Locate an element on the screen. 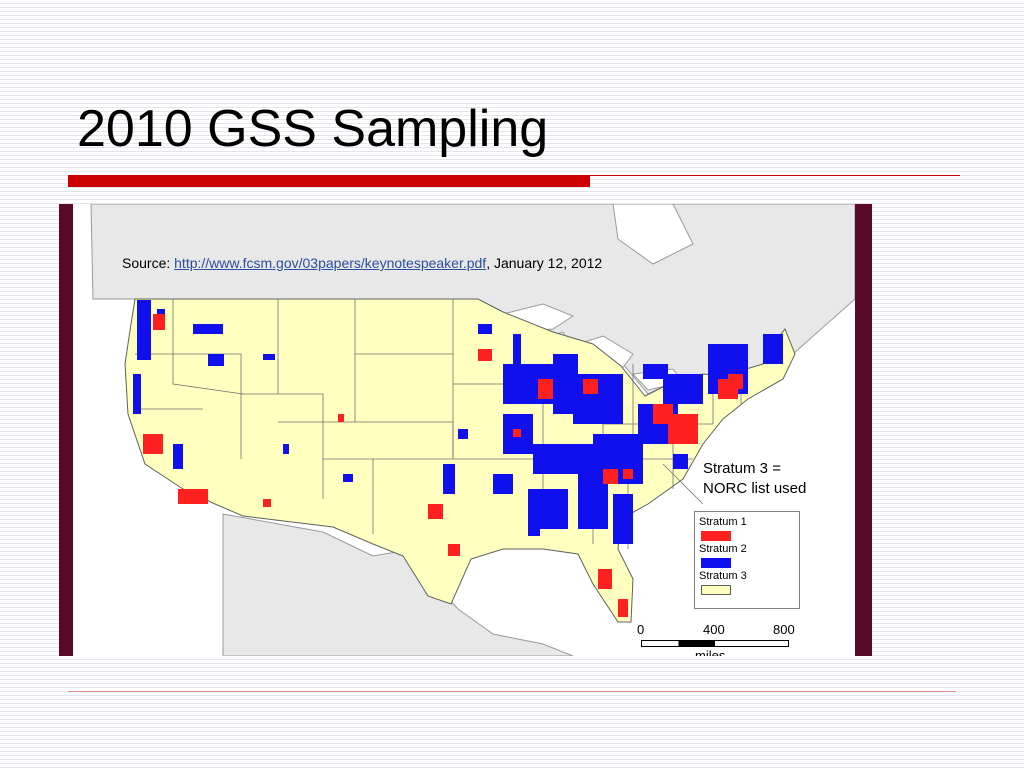 This screenshot has height=768, width=1024. stratum-note-line1: Stratum 3 = is located at coordinates (742, 468).